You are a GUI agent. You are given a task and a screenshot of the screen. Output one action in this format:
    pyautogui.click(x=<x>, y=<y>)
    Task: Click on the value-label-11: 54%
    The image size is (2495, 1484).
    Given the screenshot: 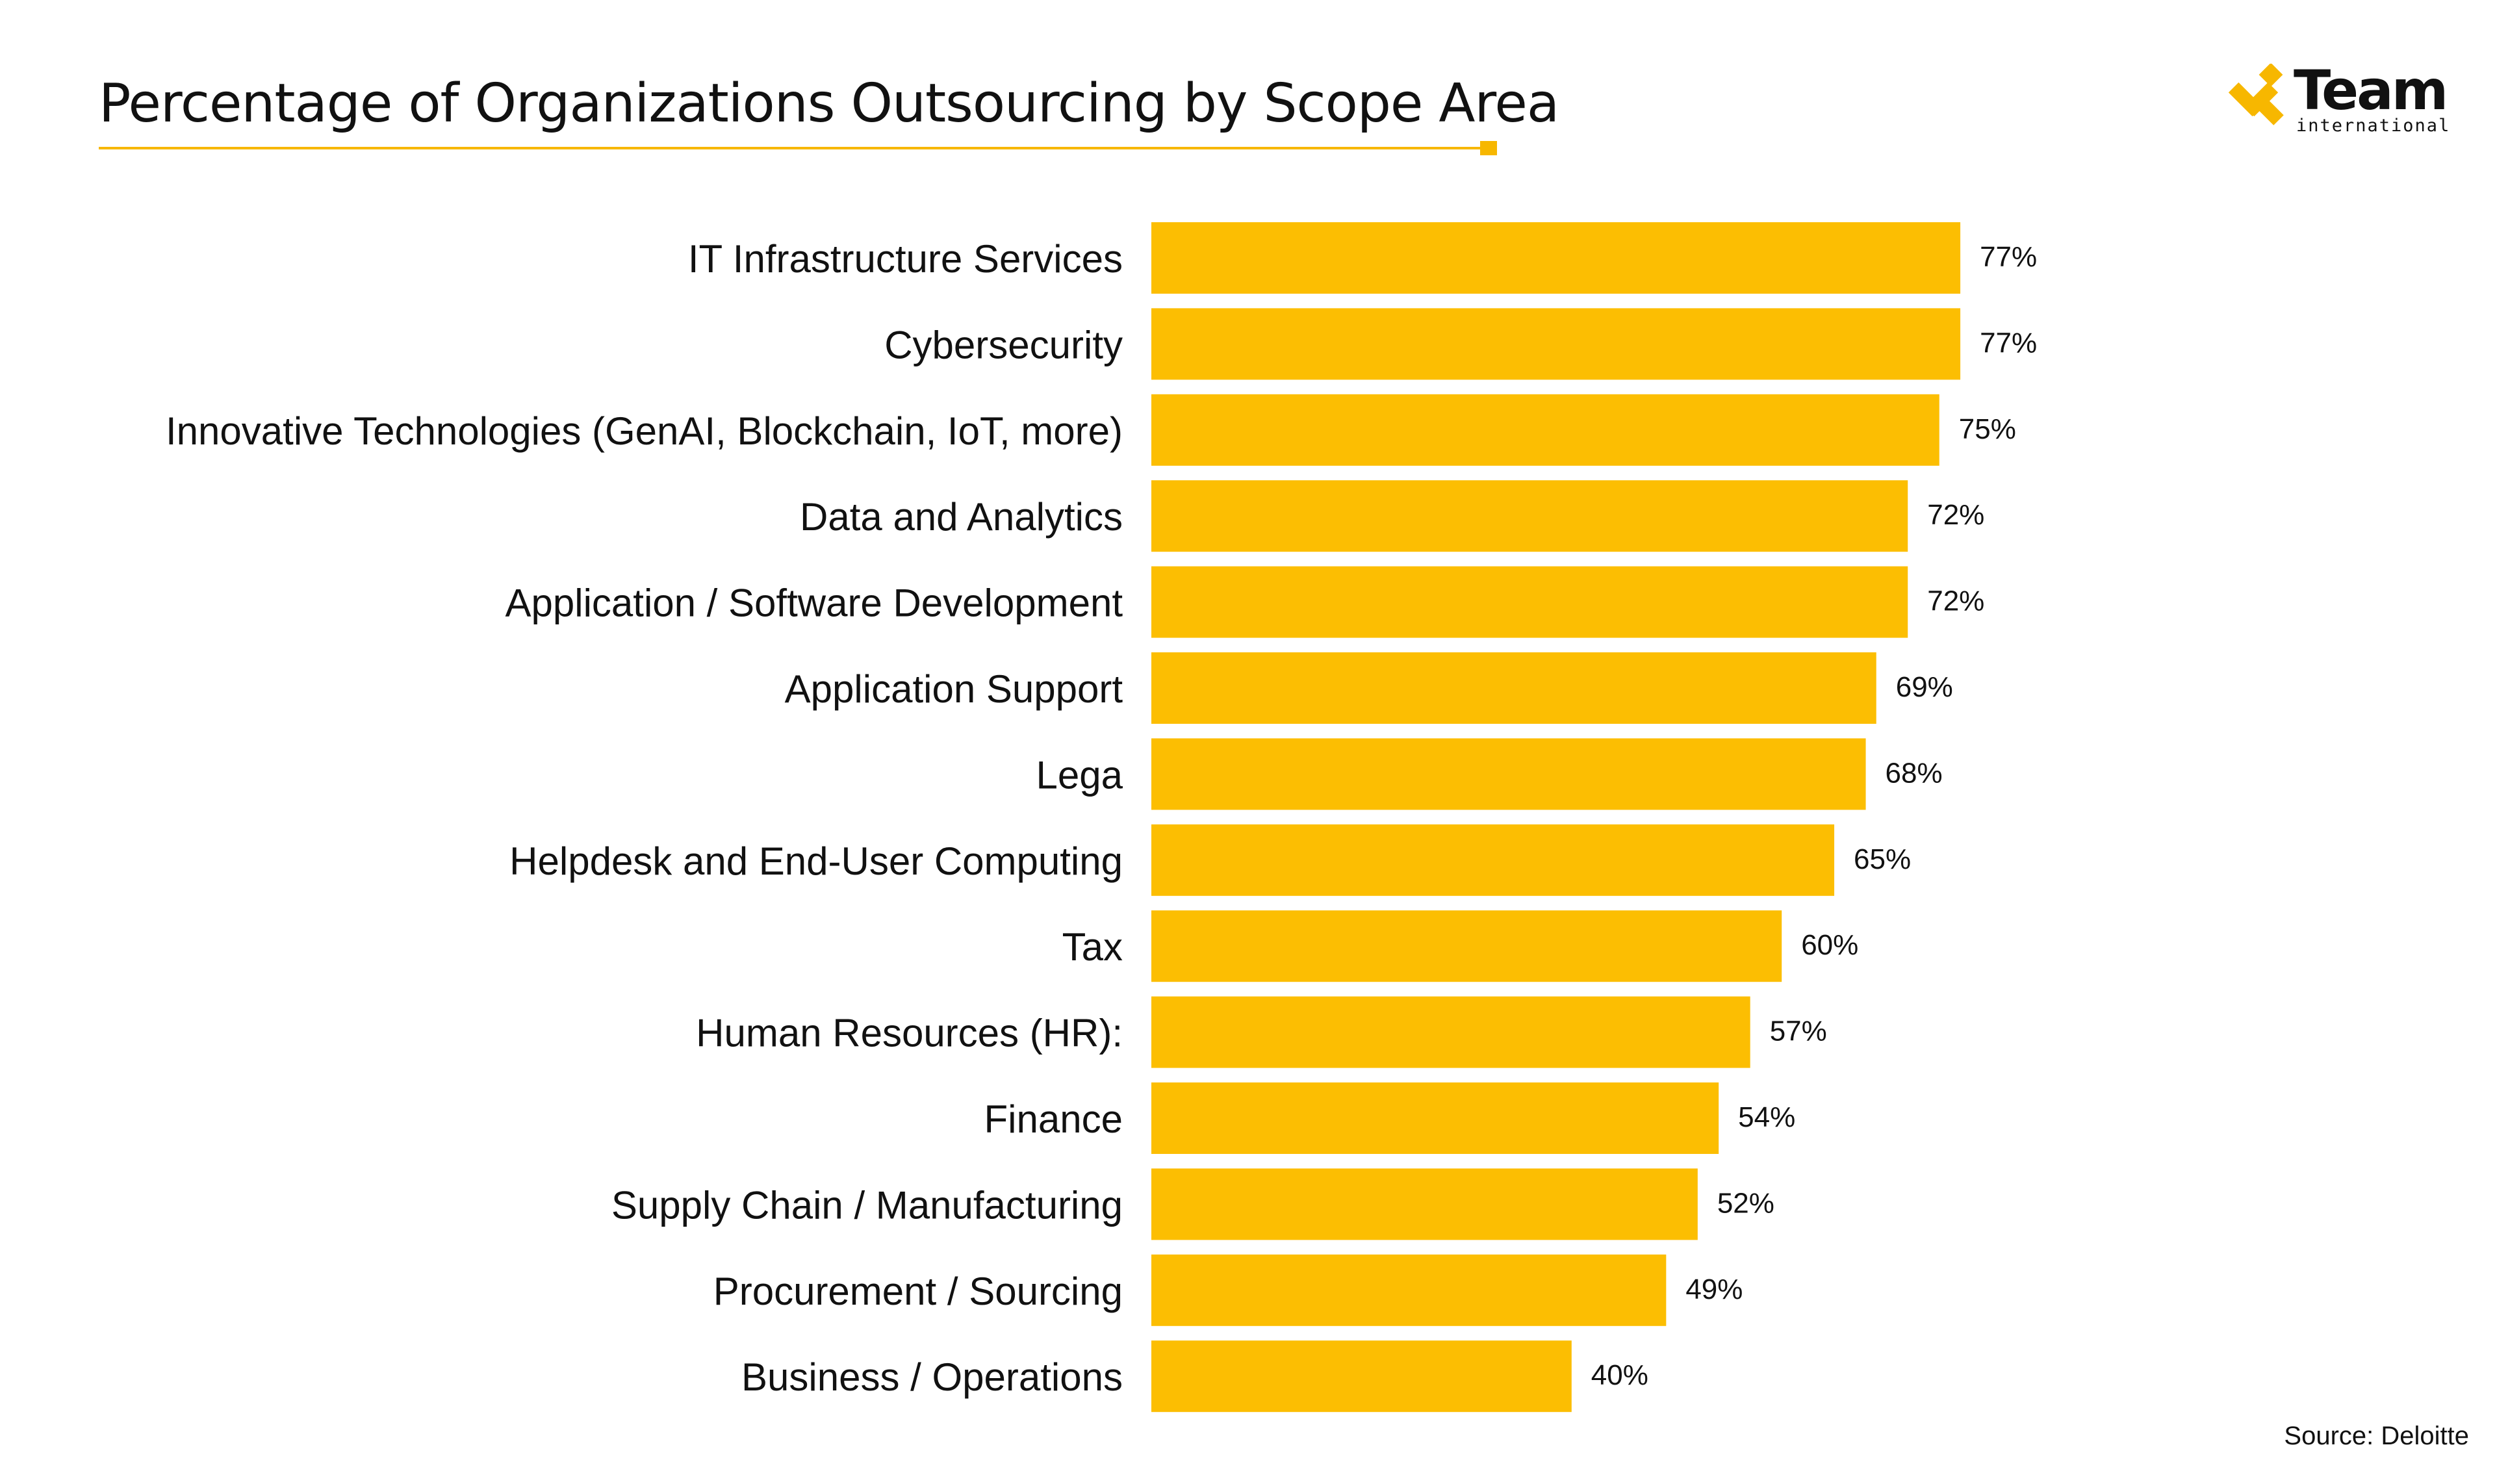 What is the action you would take?
    pyautogui.click(x=1766, y=1117)
    